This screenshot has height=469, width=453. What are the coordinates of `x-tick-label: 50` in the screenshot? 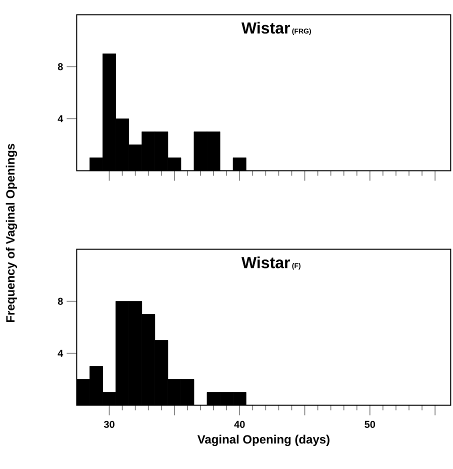 It's located at (370, 424).